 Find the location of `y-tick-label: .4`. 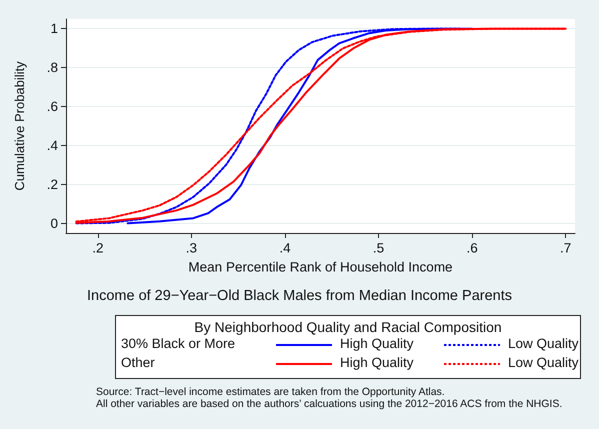

y-tick-label: .4 is located at coordinates (52, 145).